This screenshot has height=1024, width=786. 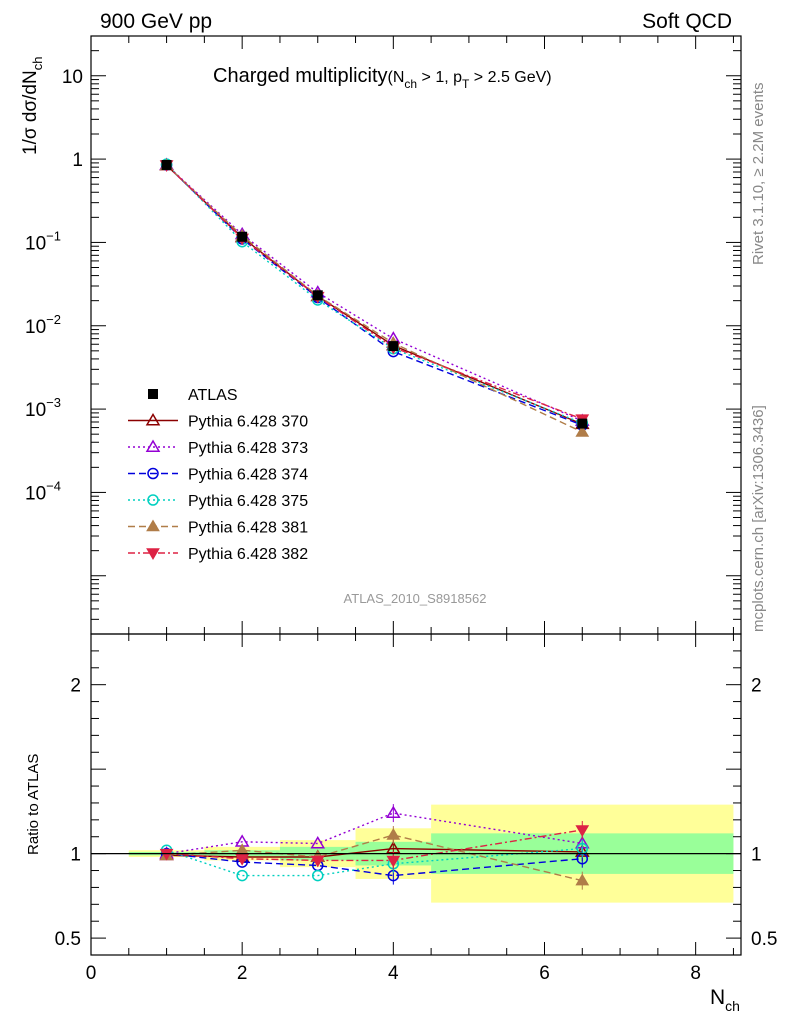 I want to click on legend-entry-6: Pythia 6.428 382, so click(x=218, y=554).